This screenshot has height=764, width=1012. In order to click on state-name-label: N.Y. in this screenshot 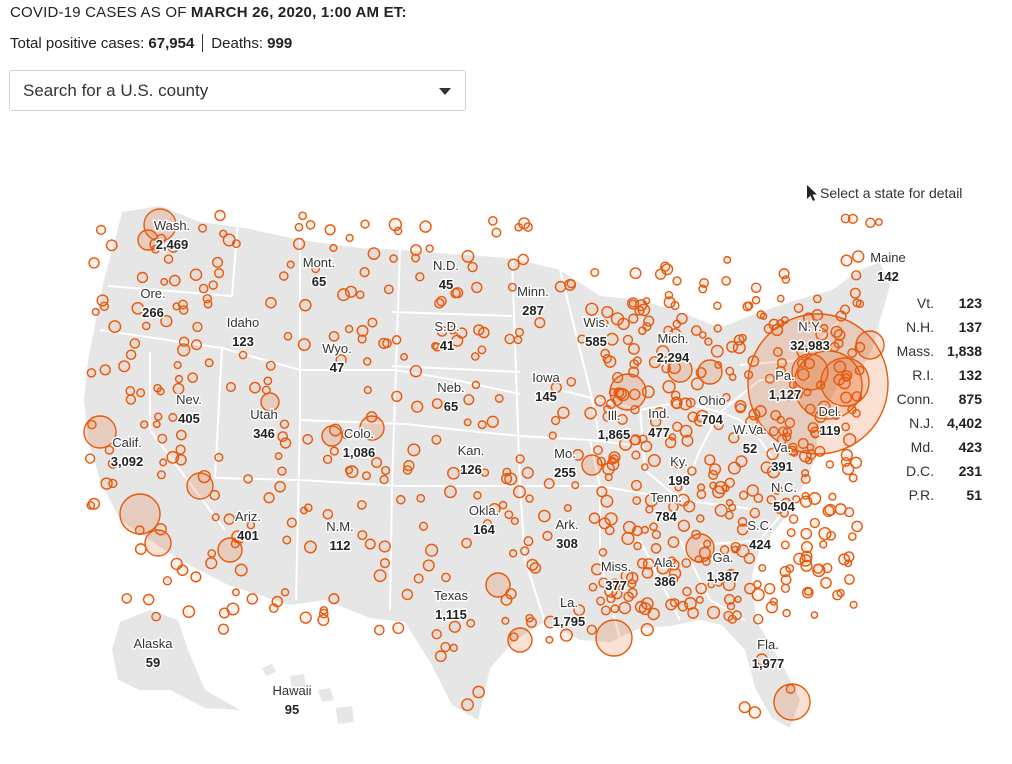, I will do `click(810, 327)`.